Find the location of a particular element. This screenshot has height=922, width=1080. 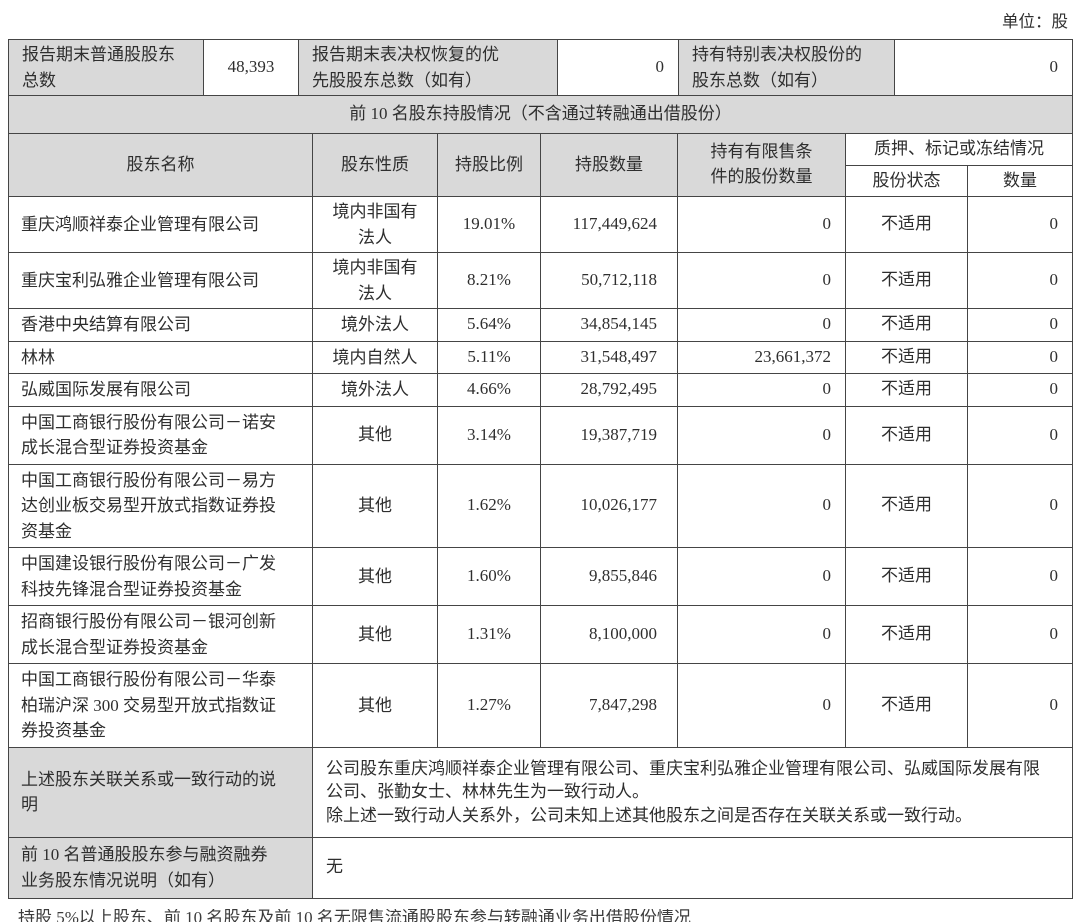

shareholder-name: 林林 is located at coordinates (160, 357).